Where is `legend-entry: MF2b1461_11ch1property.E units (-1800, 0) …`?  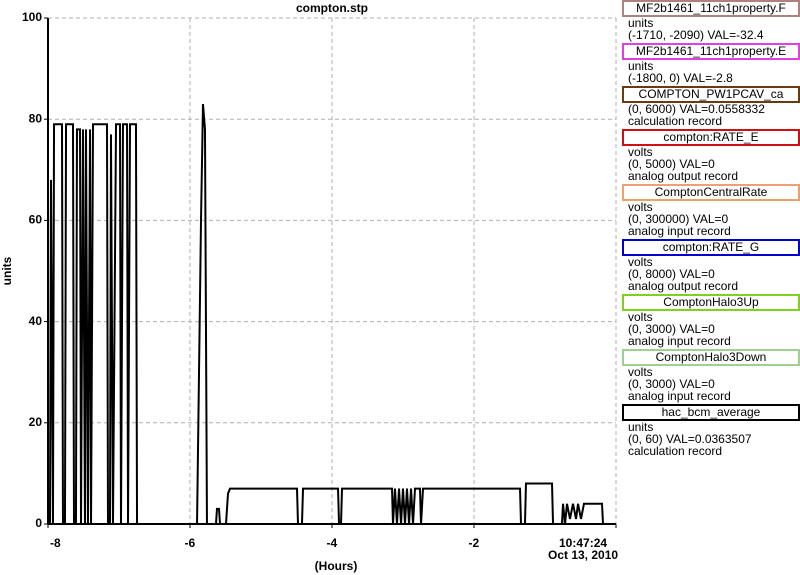 legend-entry: MF2b1461_11ch1property.E units (-1800, 0) … is located at coordinates (711, 63).